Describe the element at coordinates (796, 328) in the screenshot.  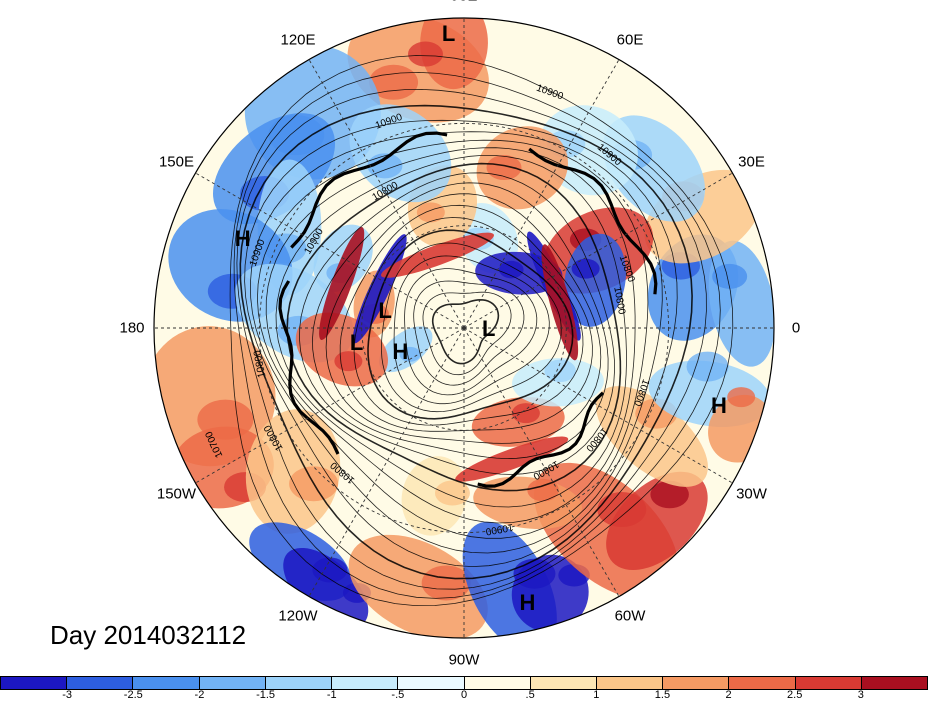
I see `longitude-label: 0` at that location.